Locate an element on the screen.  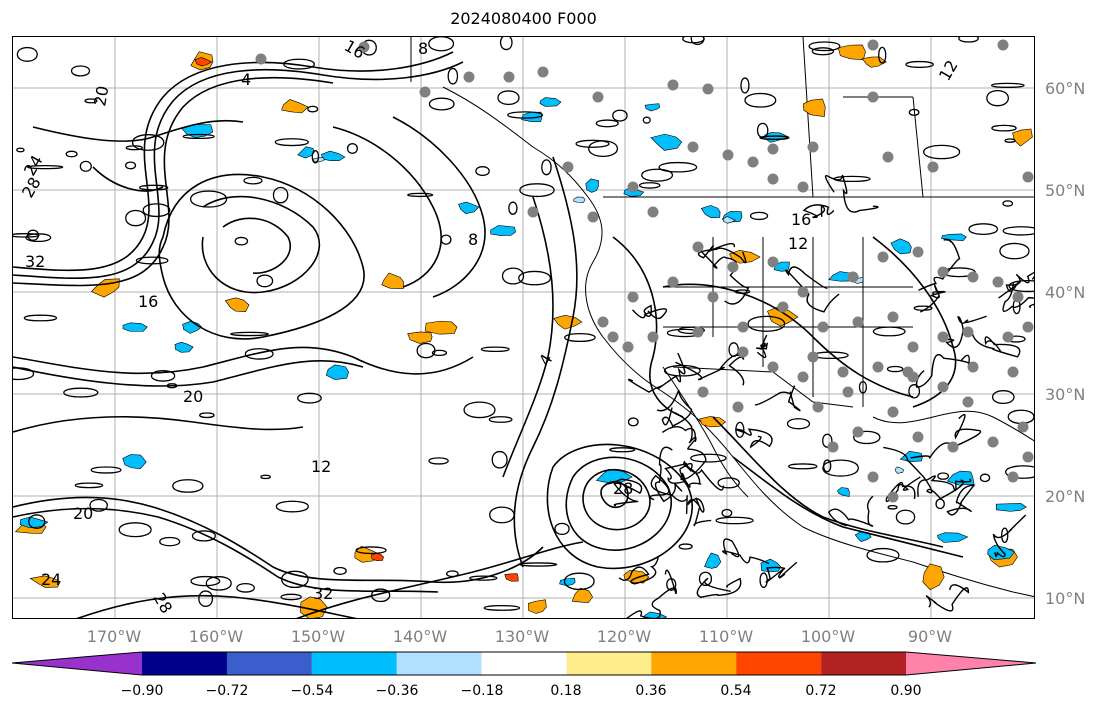
colorbar is located at coordinates (524, 663).